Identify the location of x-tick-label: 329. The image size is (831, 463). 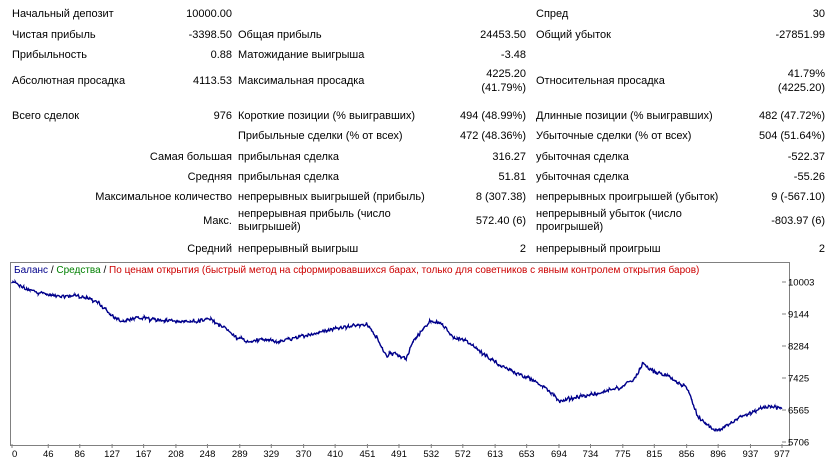
(271, 454).